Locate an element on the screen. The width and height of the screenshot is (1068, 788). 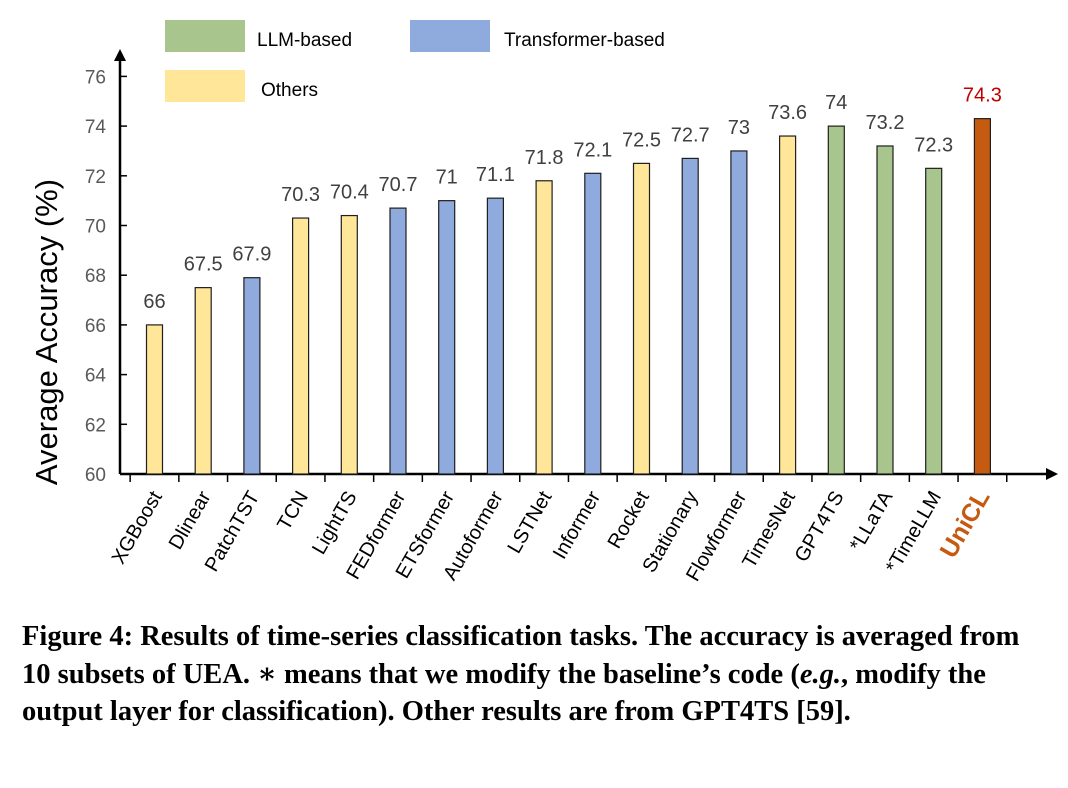
data-label: 74.3 is located at coordinates (982, 96).